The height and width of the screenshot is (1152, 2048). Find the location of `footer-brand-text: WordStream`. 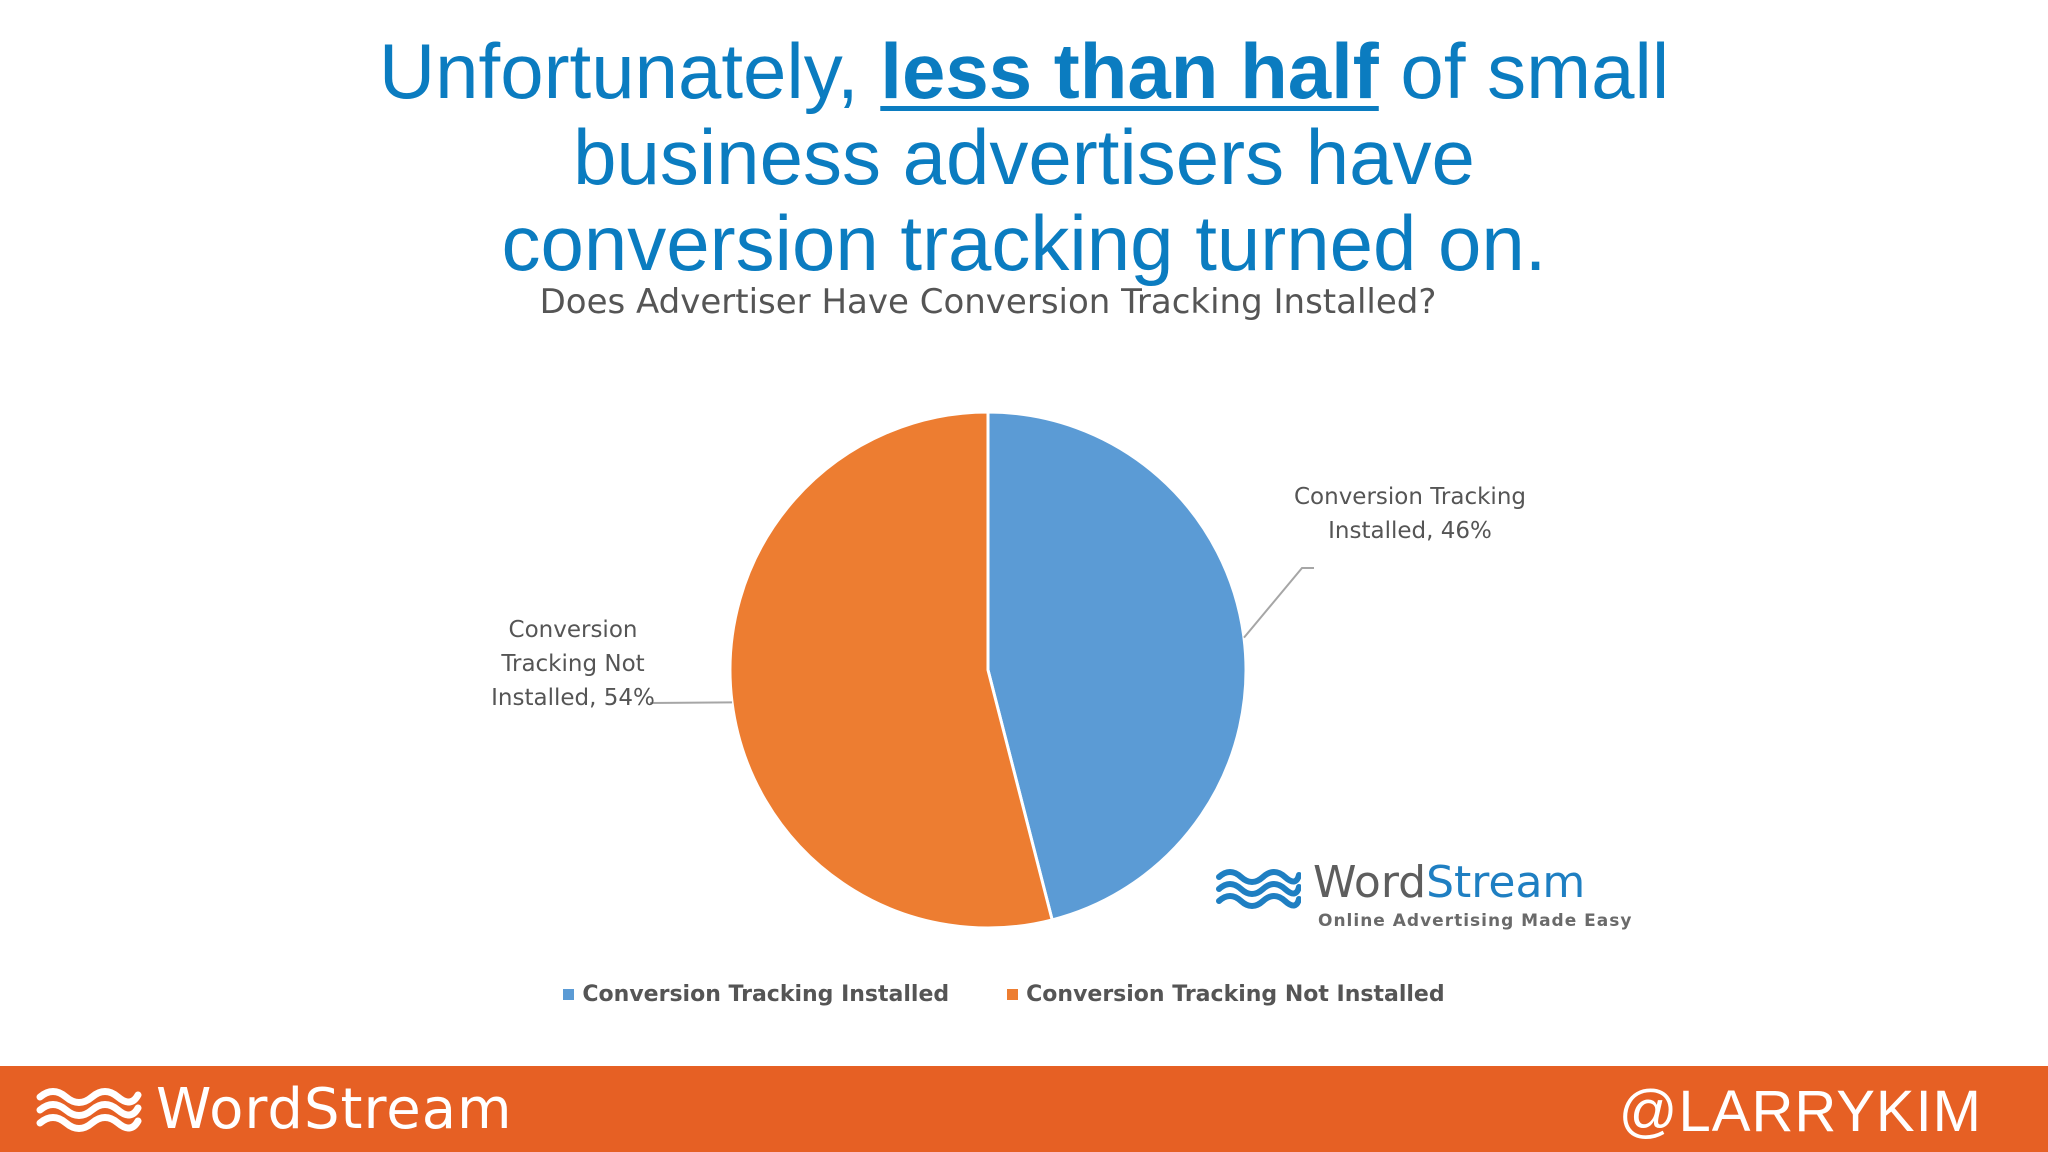

footer-brand-text: WordStream is located at coordinates (334, 1109).